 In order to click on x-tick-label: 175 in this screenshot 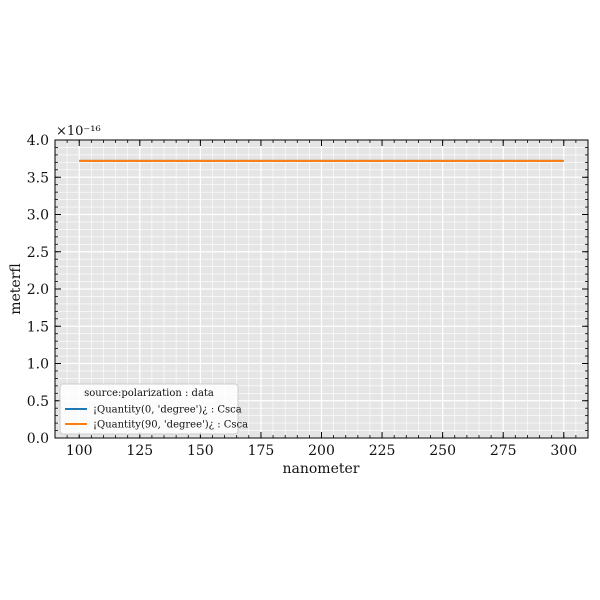, I will do `click(261, 451)`.